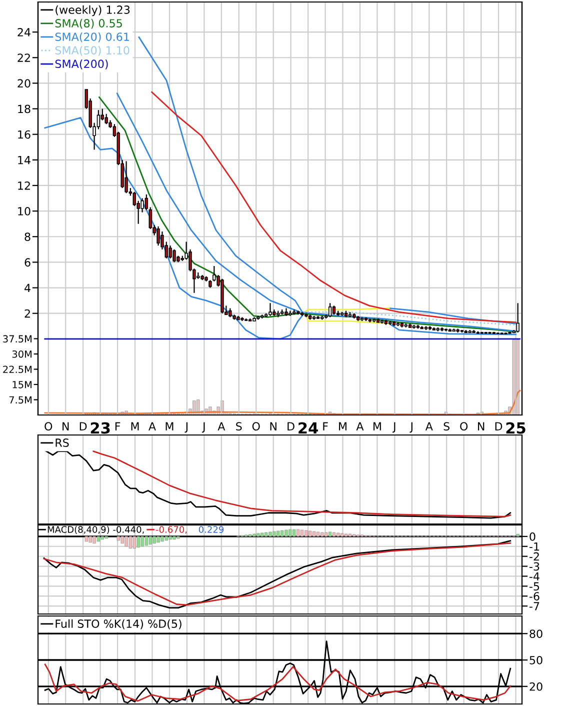 The image size is (566, 706). Describe the element at coordinates (24, 185) in the screenshot. I see `y-tick-label: 12` at that location.